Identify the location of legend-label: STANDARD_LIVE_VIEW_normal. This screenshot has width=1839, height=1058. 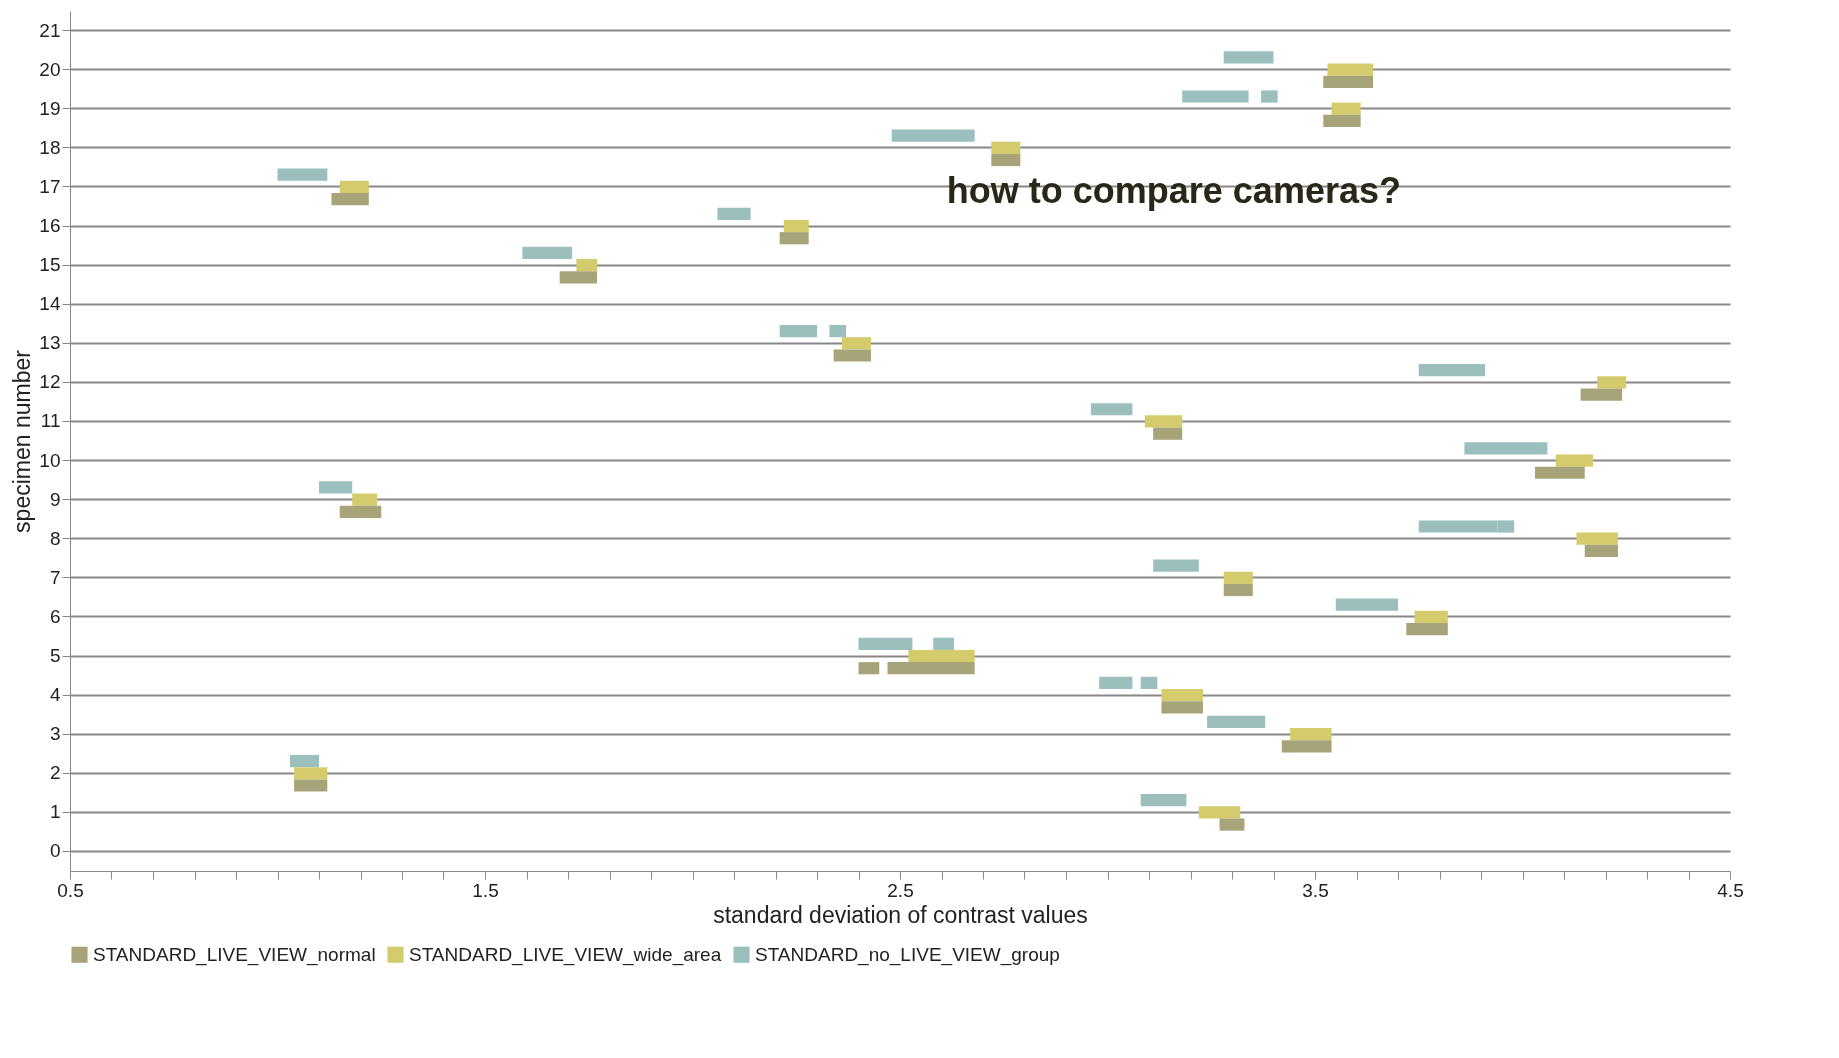
(234, 954).